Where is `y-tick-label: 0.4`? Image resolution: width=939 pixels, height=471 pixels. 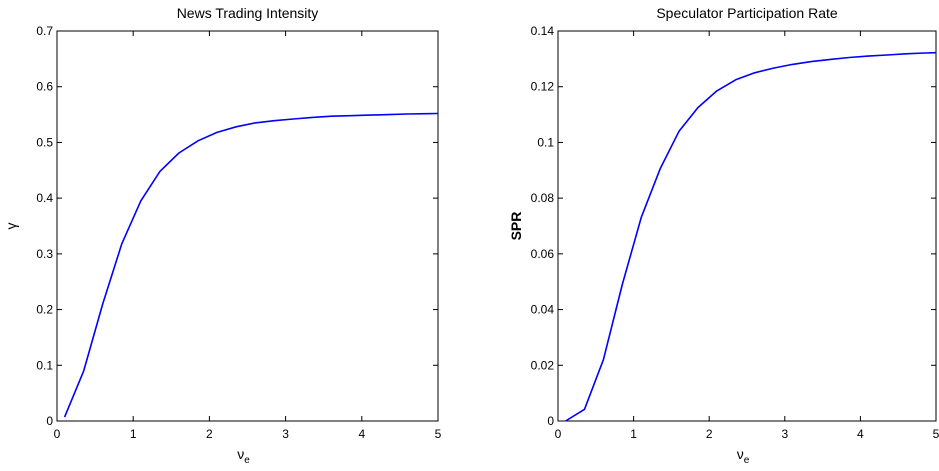
y-tick-label: 0.4 is located at coordinates (44, 198).